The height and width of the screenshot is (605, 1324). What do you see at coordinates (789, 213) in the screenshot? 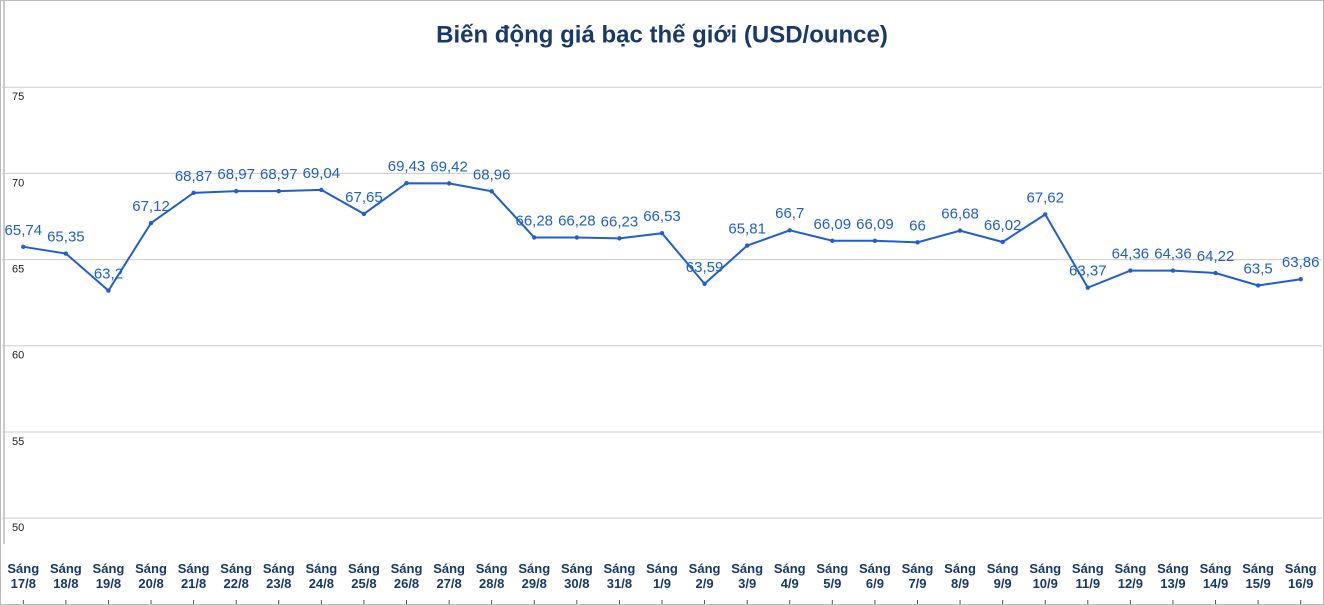
I see `value-label: 66,7` at bounding box center [789, 213].